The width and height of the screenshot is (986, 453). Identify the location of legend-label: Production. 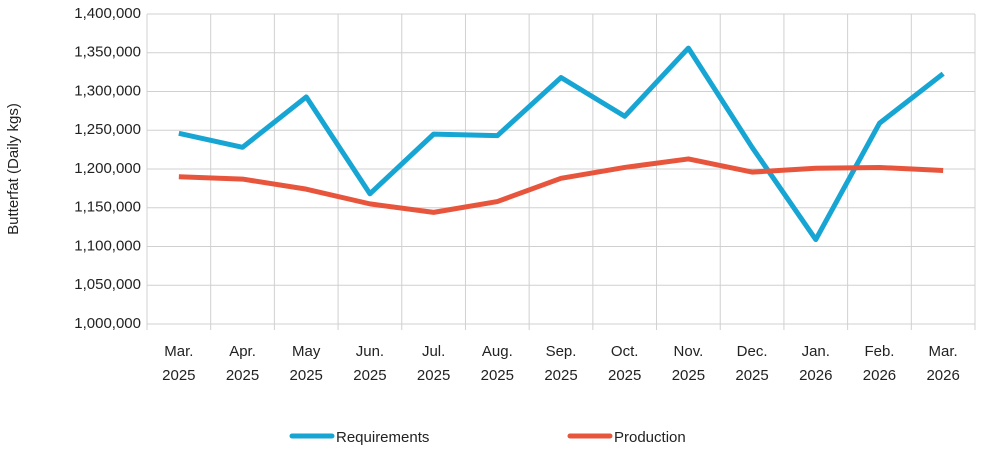
(650, 437).